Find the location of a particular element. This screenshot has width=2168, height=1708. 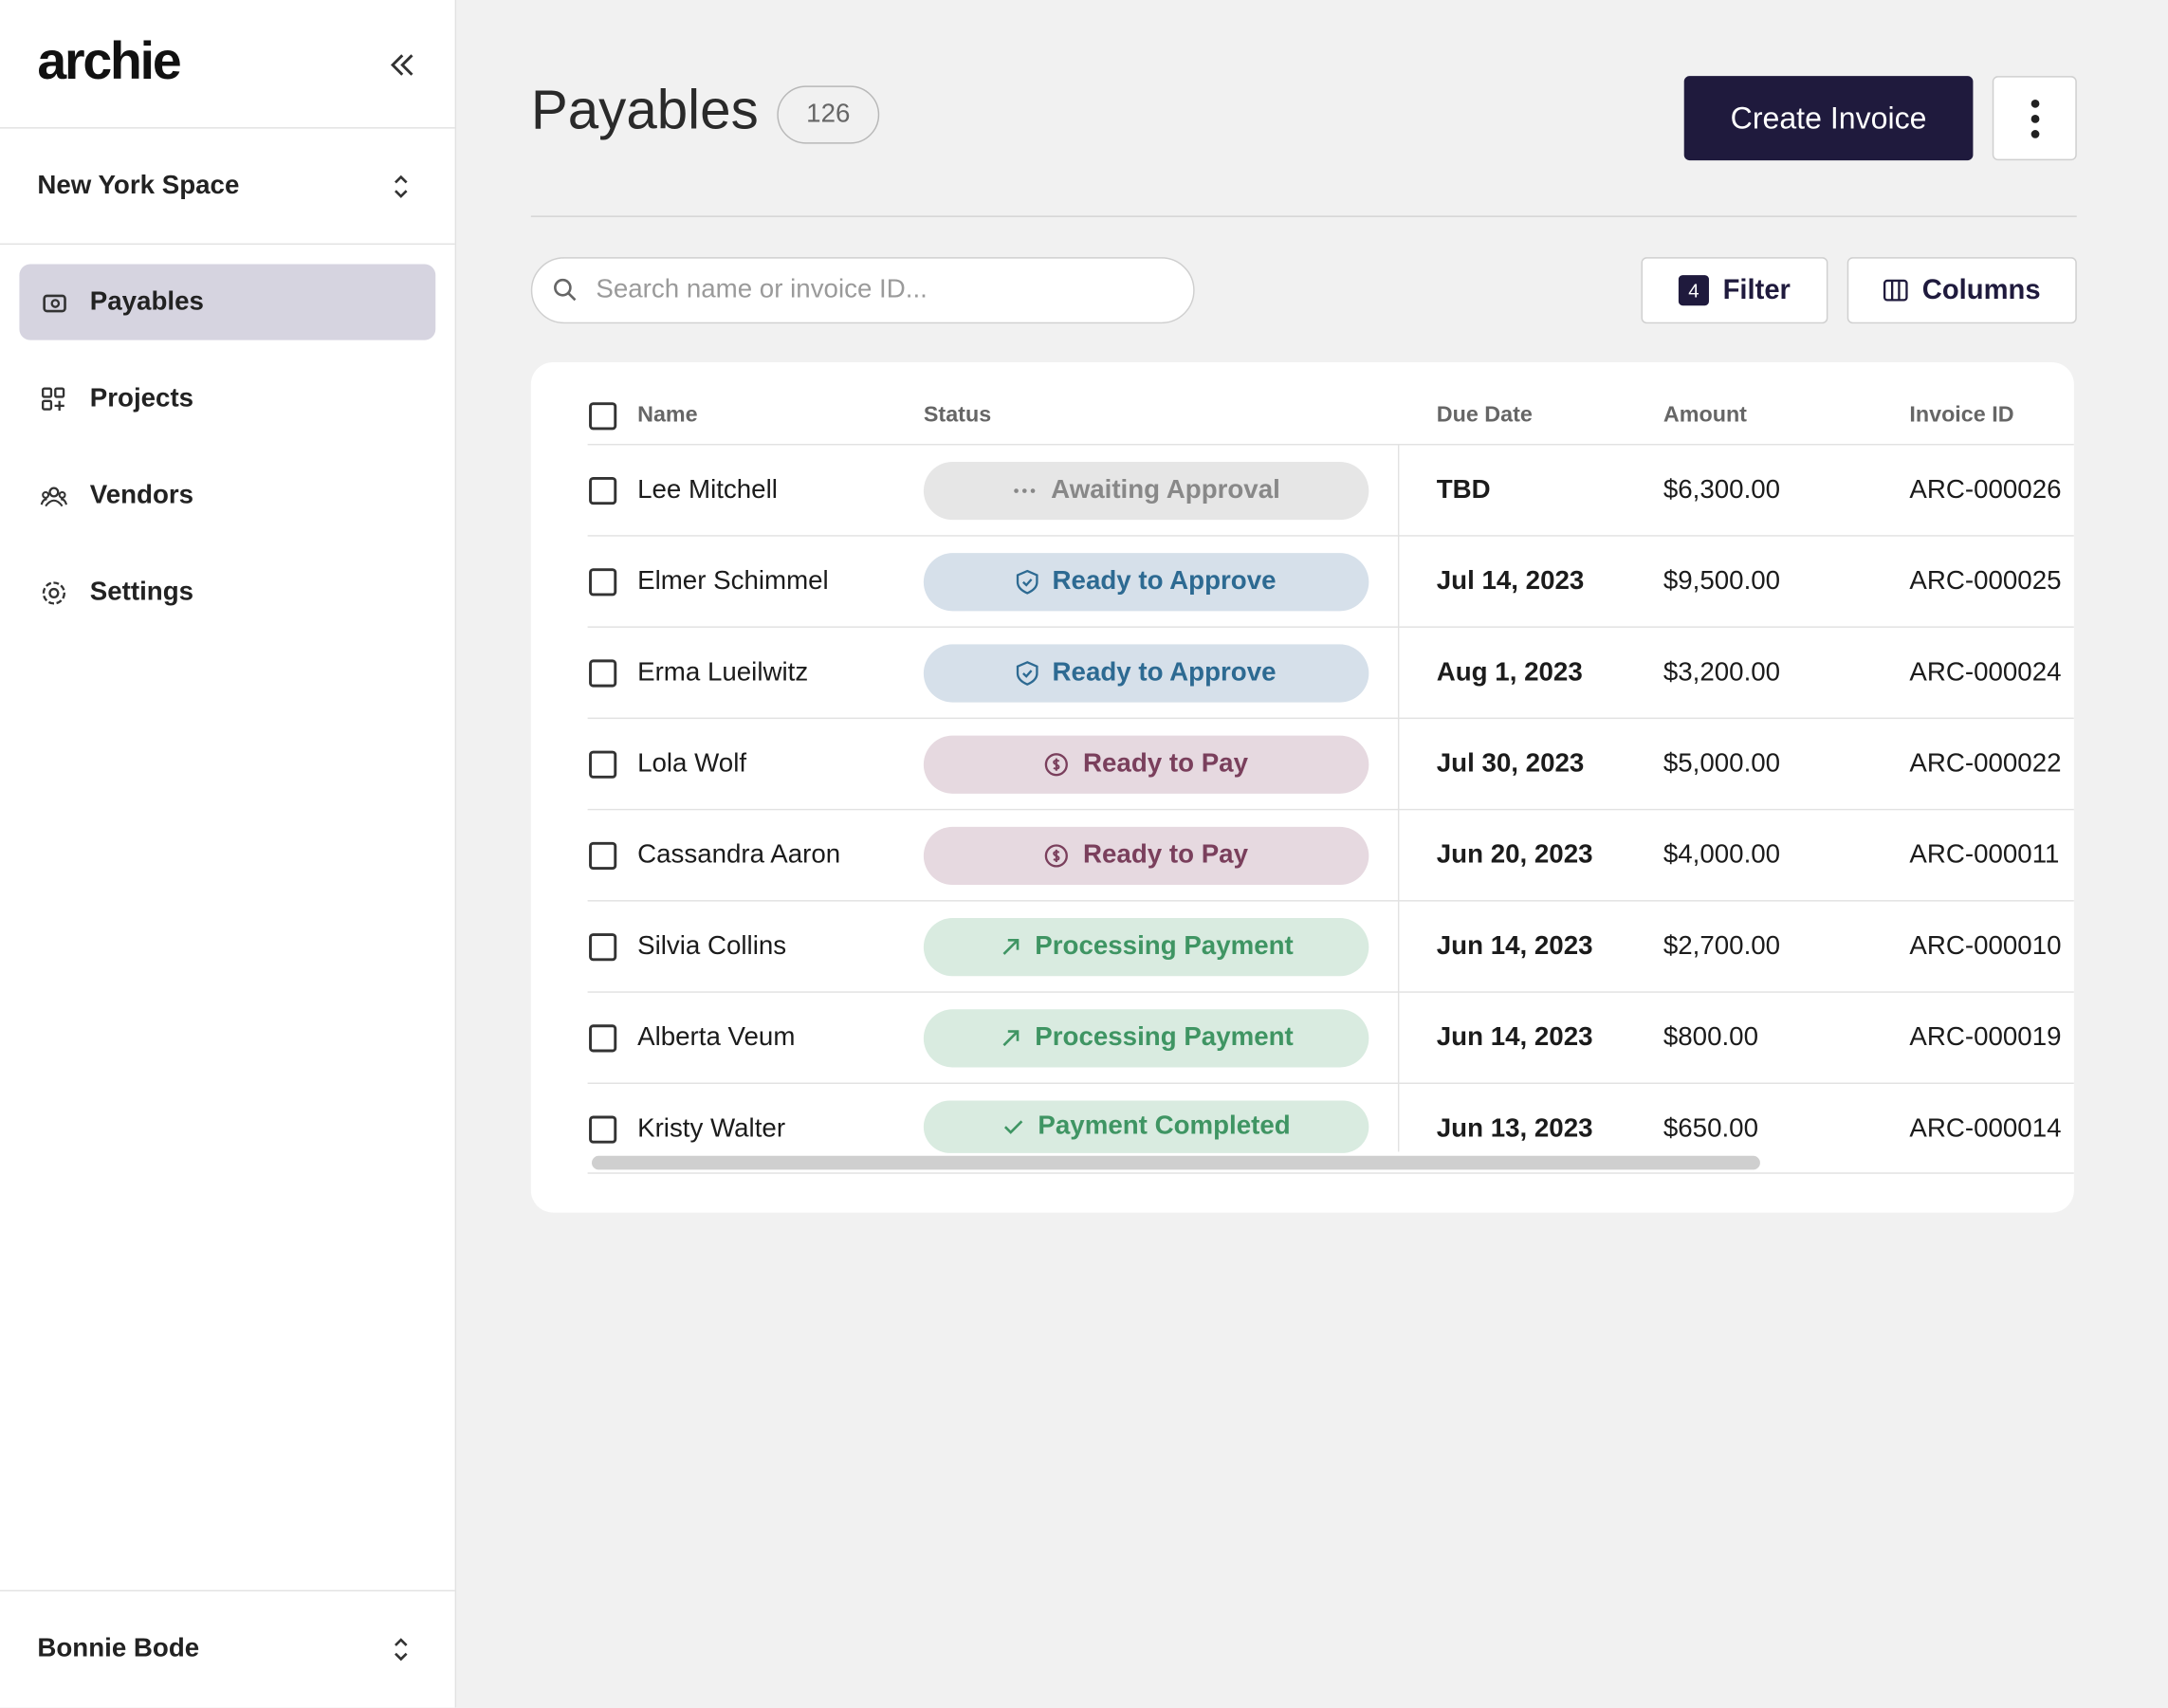

amount-cell: $6,300.00 is located at coordinates (1722, 490).